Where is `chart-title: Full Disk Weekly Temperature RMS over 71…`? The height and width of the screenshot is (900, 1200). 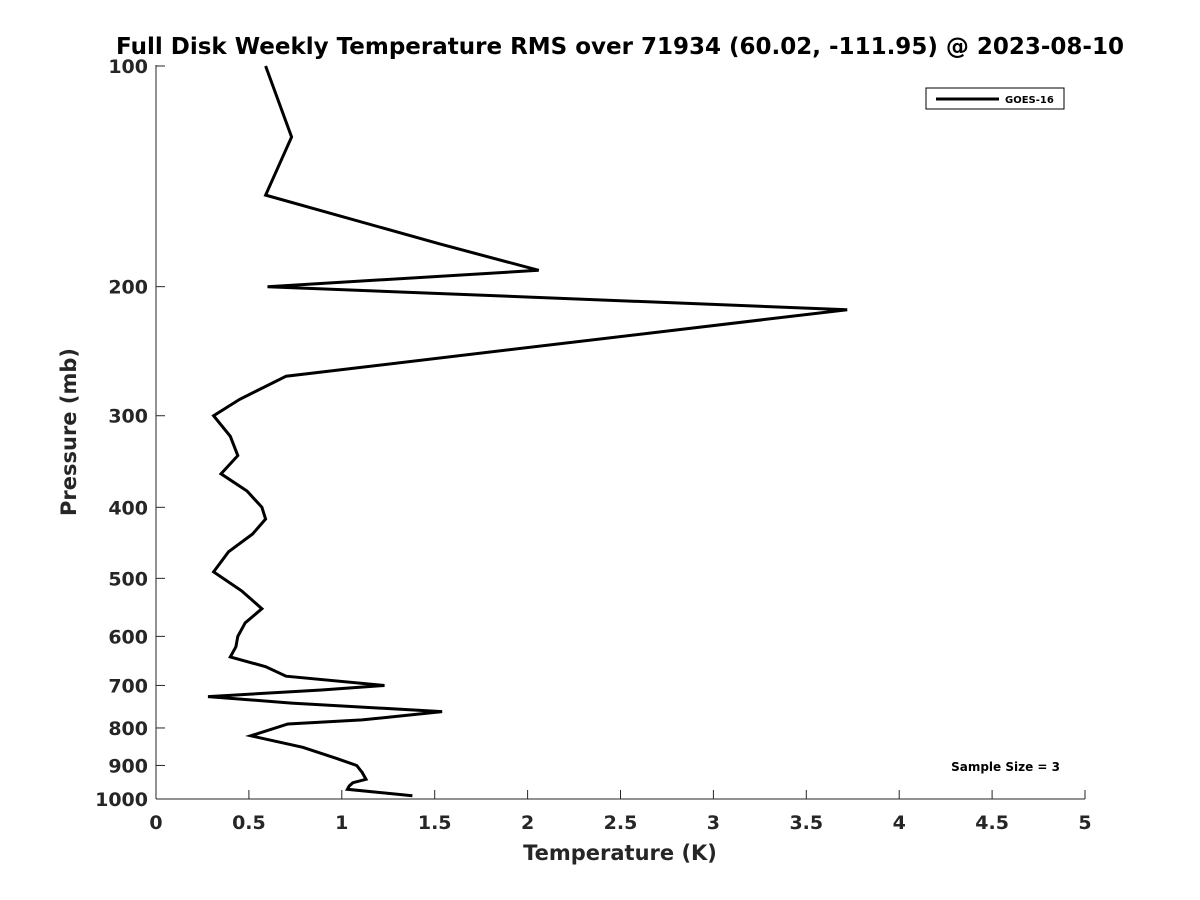 chart-title: Full Disk Weekly Temperature RMS over 71… is located at coordinates (620, 47).